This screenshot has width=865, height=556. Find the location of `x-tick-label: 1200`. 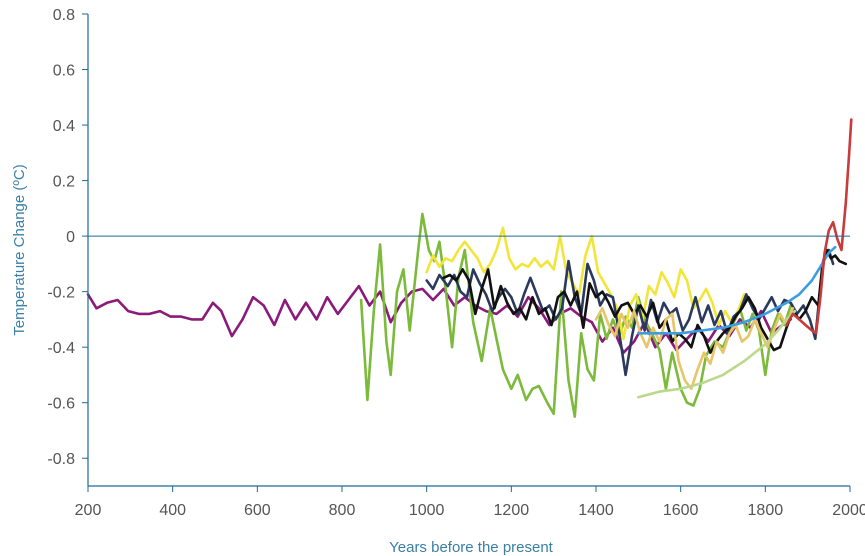

x-tick-label: 1200 is located at coordinates (512, 510).